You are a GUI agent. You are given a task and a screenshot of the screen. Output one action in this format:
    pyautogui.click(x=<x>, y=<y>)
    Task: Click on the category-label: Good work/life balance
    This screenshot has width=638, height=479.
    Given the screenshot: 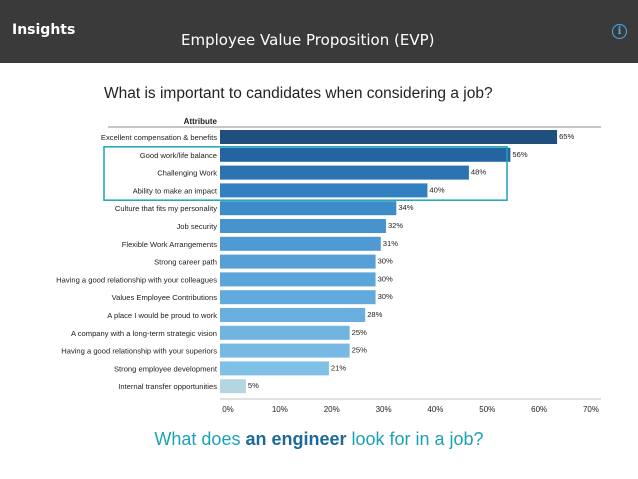 What is the action you would take?
    pyautogui.click(x=178, y=155)
    